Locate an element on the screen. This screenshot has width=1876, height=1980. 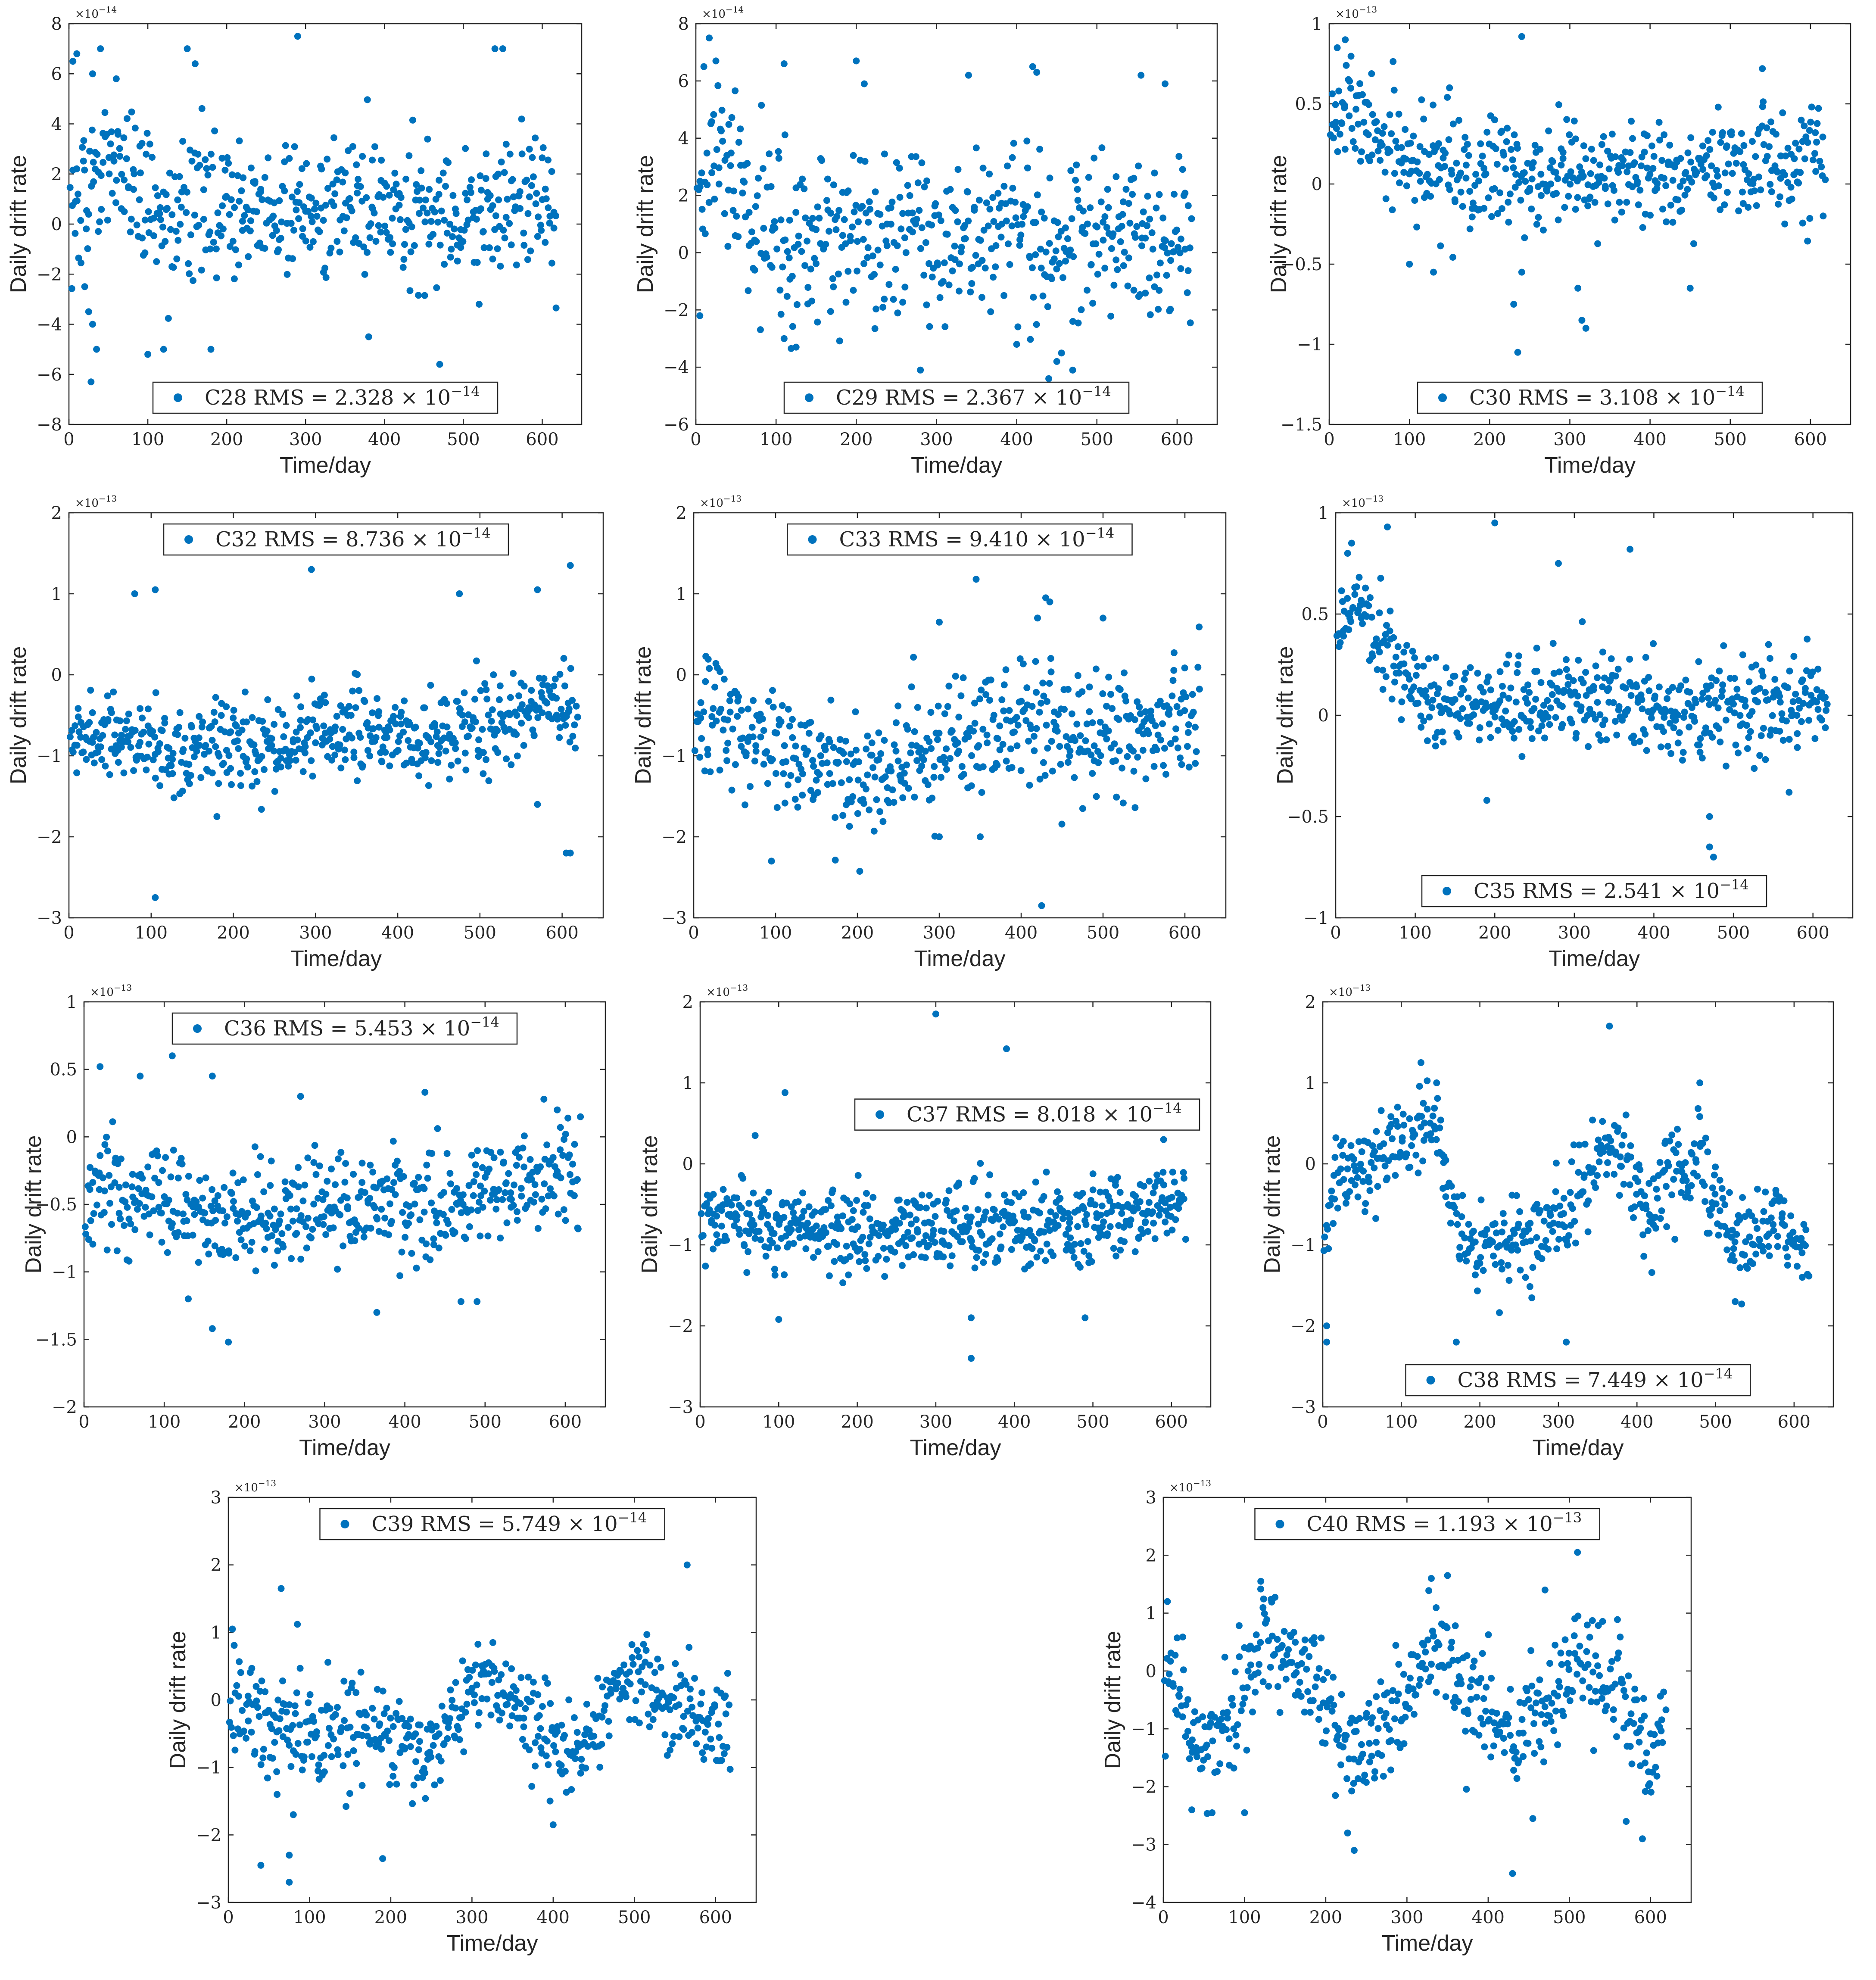
legend: C30 RMS = 3.108 × 10−14 is located at coordinates (1590, 397).